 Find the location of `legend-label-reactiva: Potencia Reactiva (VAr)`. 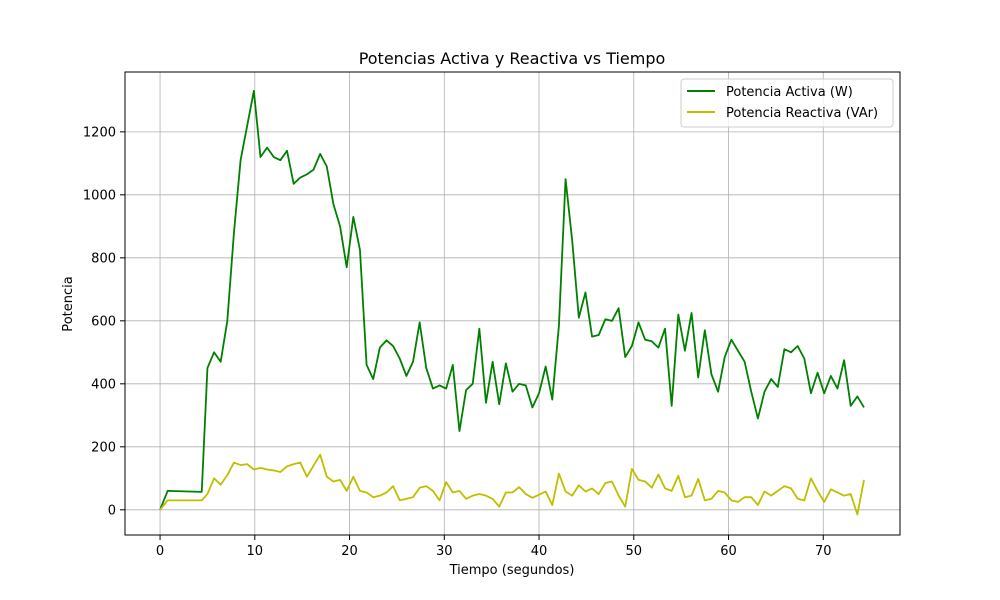

legend-label-reactiva: Potencia Reactiva (VAr) is located at coordinates (802, 113).